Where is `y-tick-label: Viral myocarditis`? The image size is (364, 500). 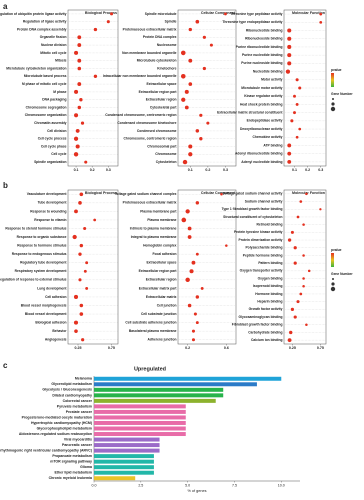 y-tick-label: Viral myocarditis is located at coordinates (78, 439).